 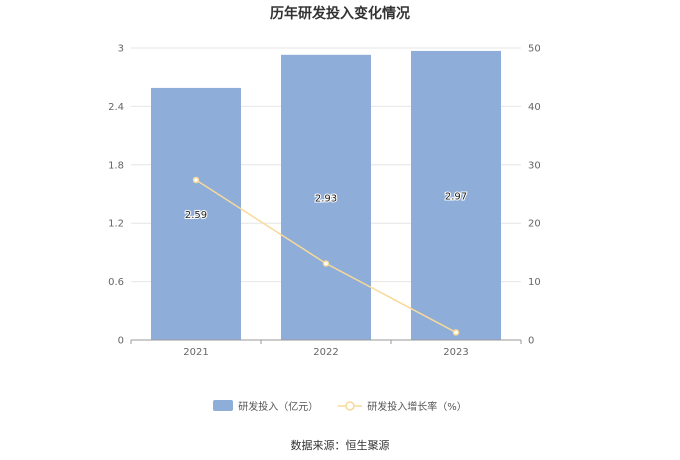 I want to click on y-right-tick-label: 10, so click(x=534, y=282).